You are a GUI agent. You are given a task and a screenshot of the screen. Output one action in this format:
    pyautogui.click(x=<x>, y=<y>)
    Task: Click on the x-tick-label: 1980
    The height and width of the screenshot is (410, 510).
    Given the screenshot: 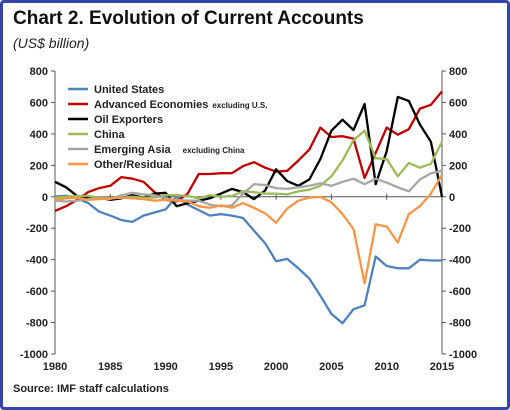 What is the action you would take?
    pyautogui.click(x=55, y=367)
    